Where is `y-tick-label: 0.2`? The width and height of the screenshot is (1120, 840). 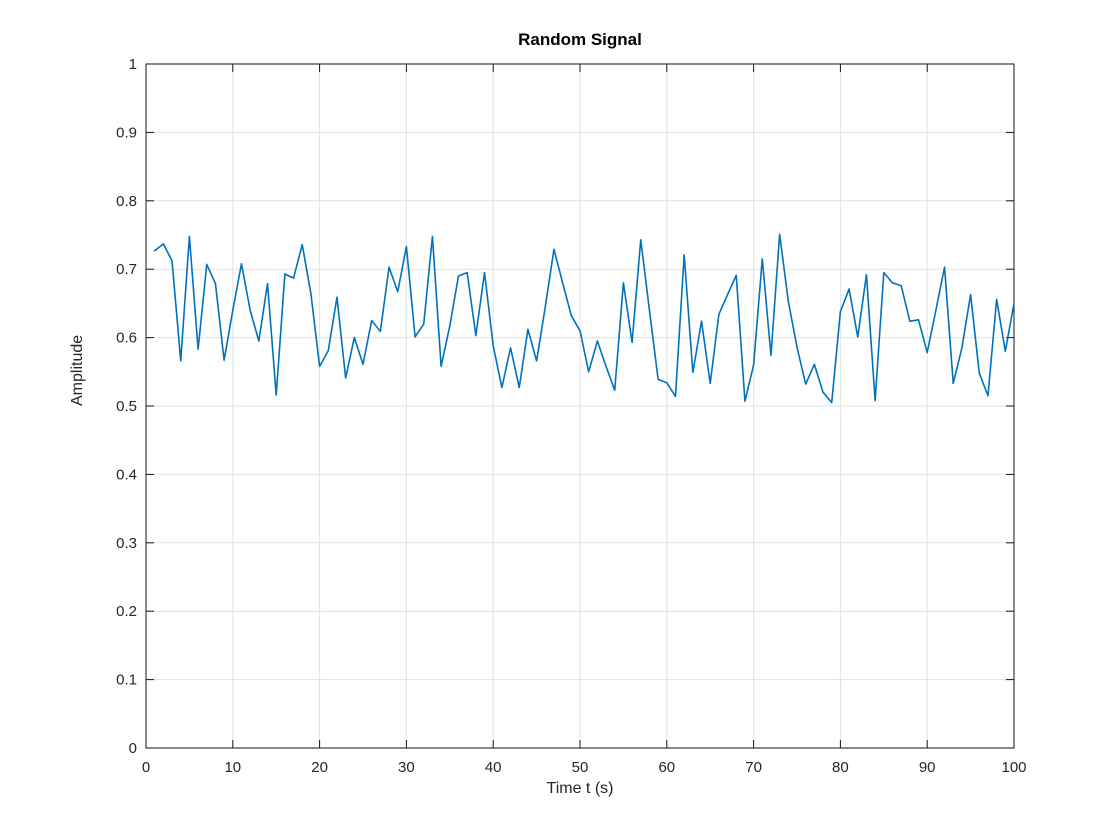 y-tick-label: 0.2 is located at coordinates (126, 611).